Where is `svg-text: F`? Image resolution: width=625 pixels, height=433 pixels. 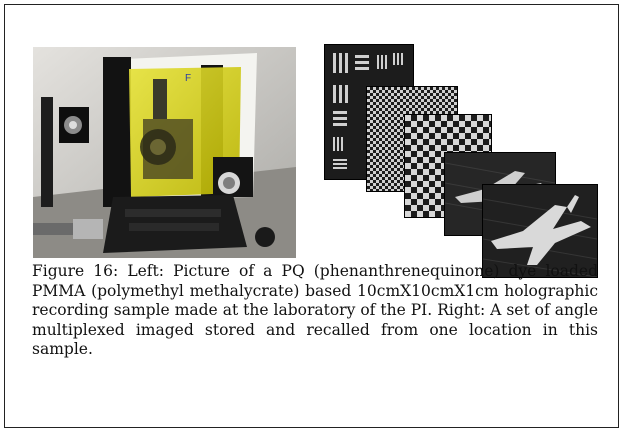
svg-text: F is located at coordinates (188, 78).